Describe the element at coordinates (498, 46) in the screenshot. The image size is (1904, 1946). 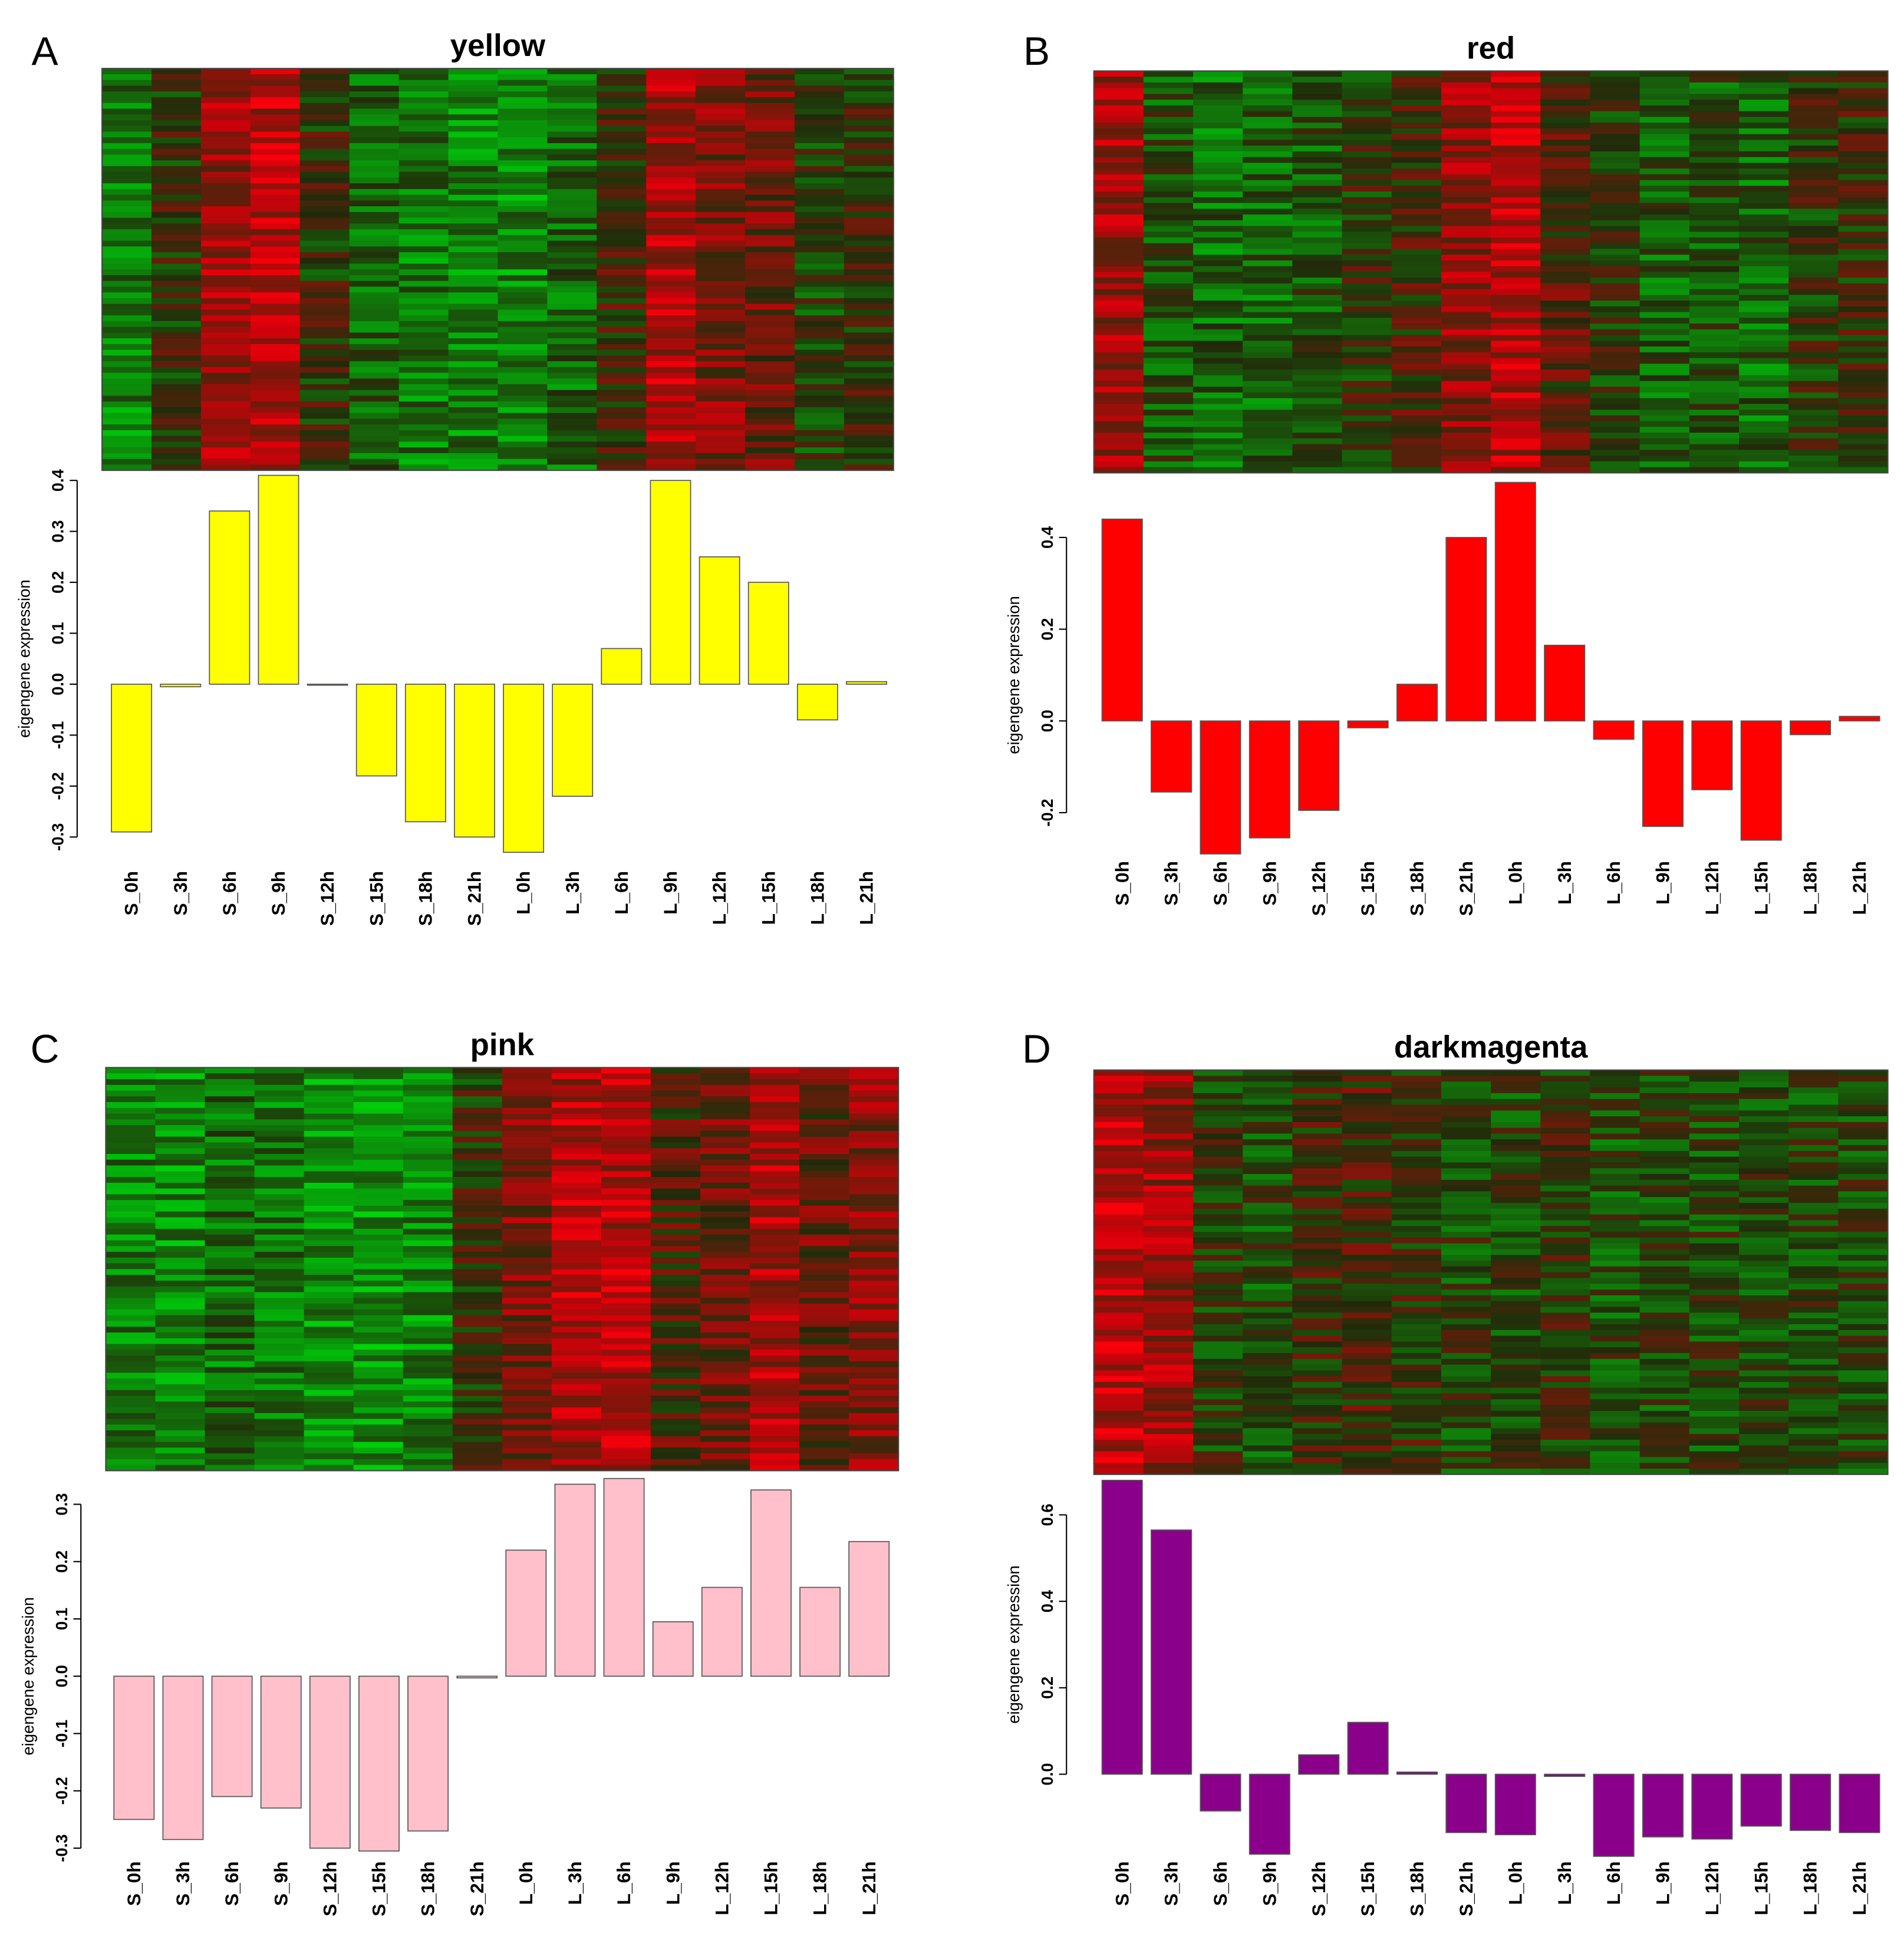
I see `chart-title: yellow` at that location.